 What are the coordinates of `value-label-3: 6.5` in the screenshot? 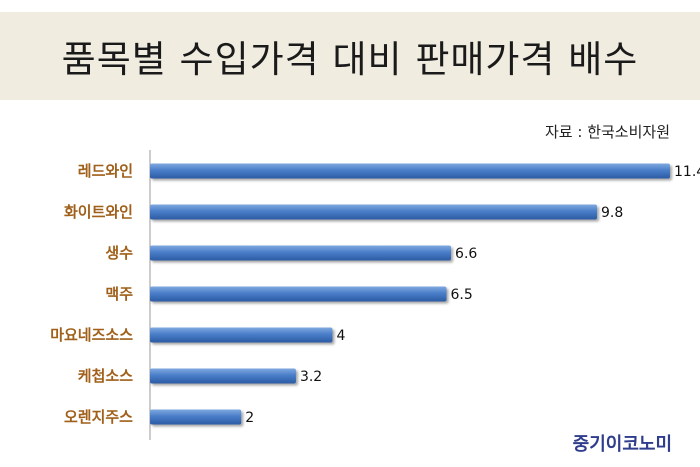 It's located at (461, 295).